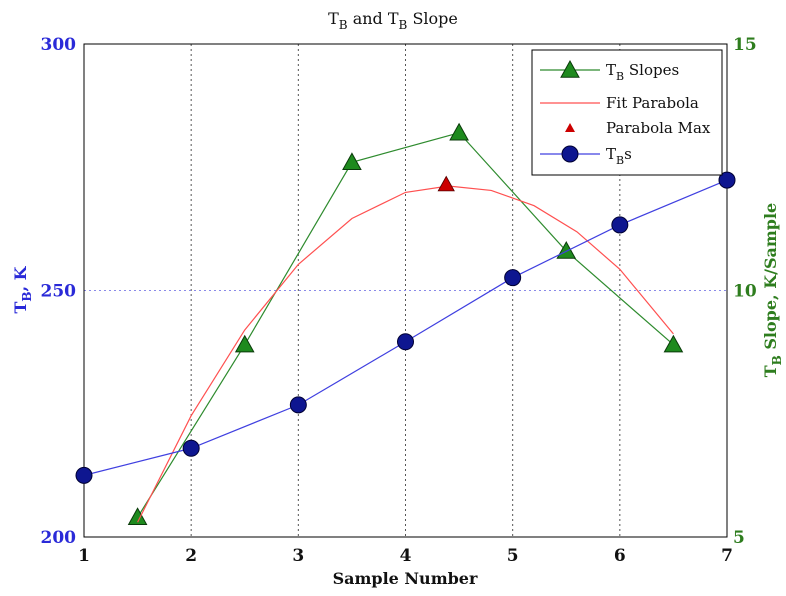  I want to click on legend-small-triangle-icon, so click(570, 127).